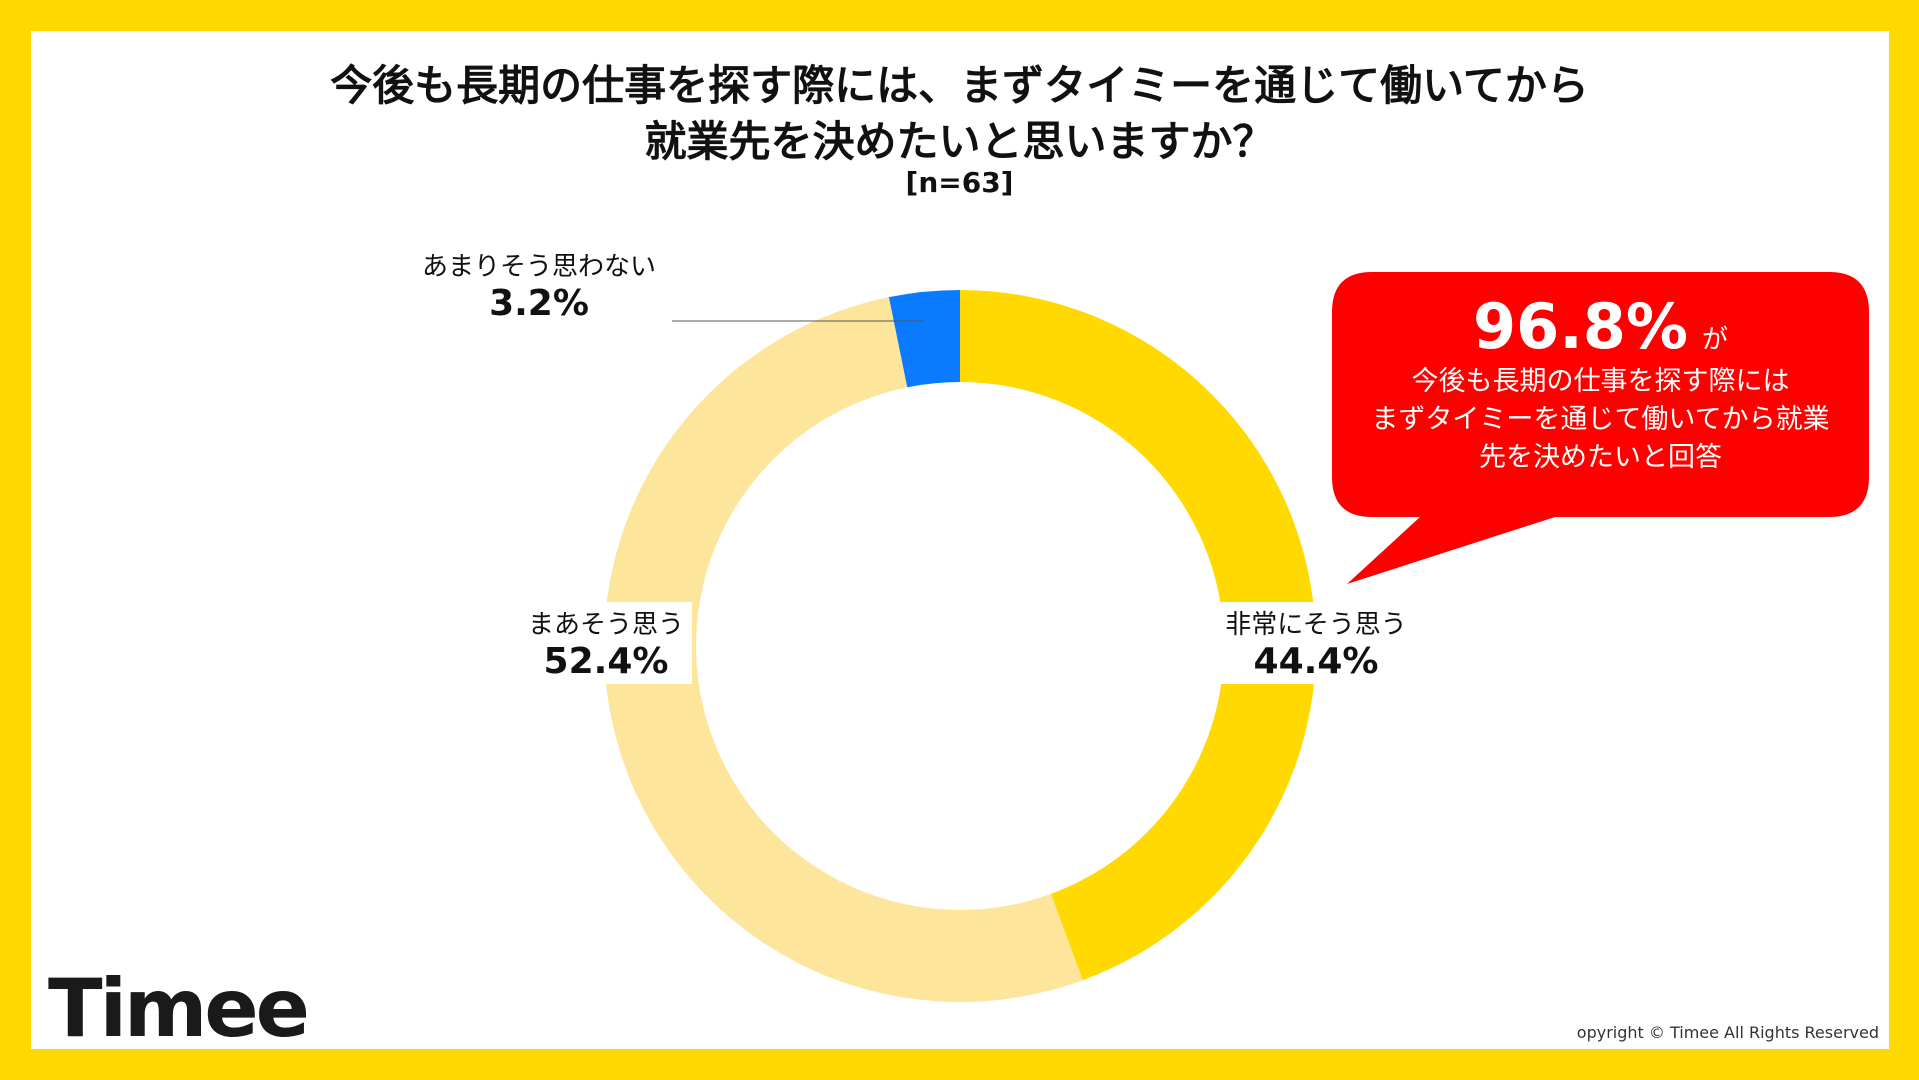  What do you see at coordinates (1600, 419) in the screenshot?
I see `callout-line: まずタイミーを通じて働いてから就業` at bounding box center [1600, 419].